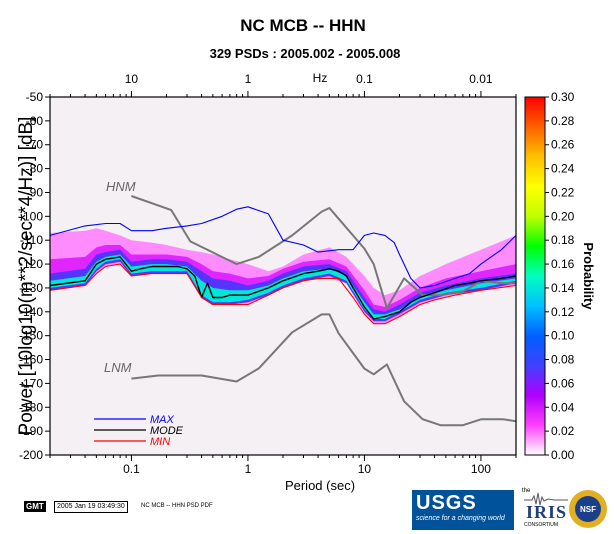  Describe the element at coordinates (365, 469) in the screenshot. I see `x-tick-label: 10` at that location.